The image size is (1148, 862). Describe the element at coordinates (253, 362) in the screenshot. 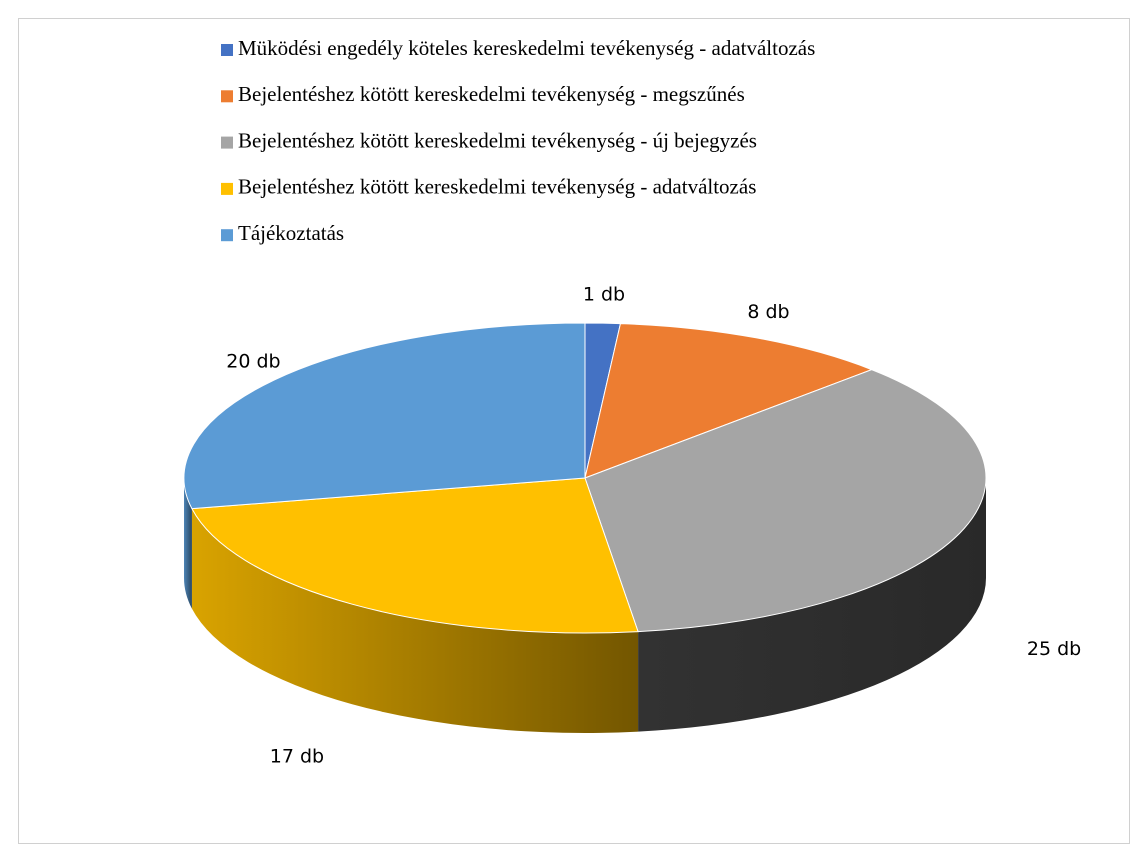

I see `data-label: 20 db` at that location.